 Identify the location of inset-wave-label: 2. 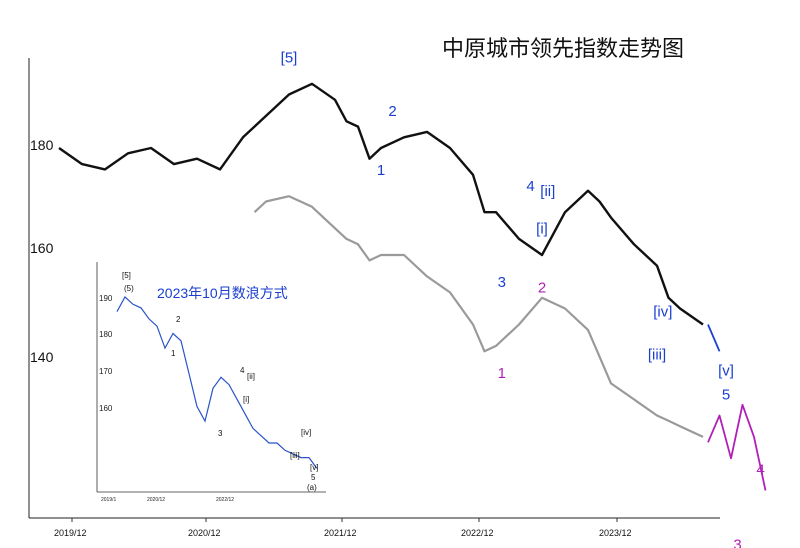
(178, 319).